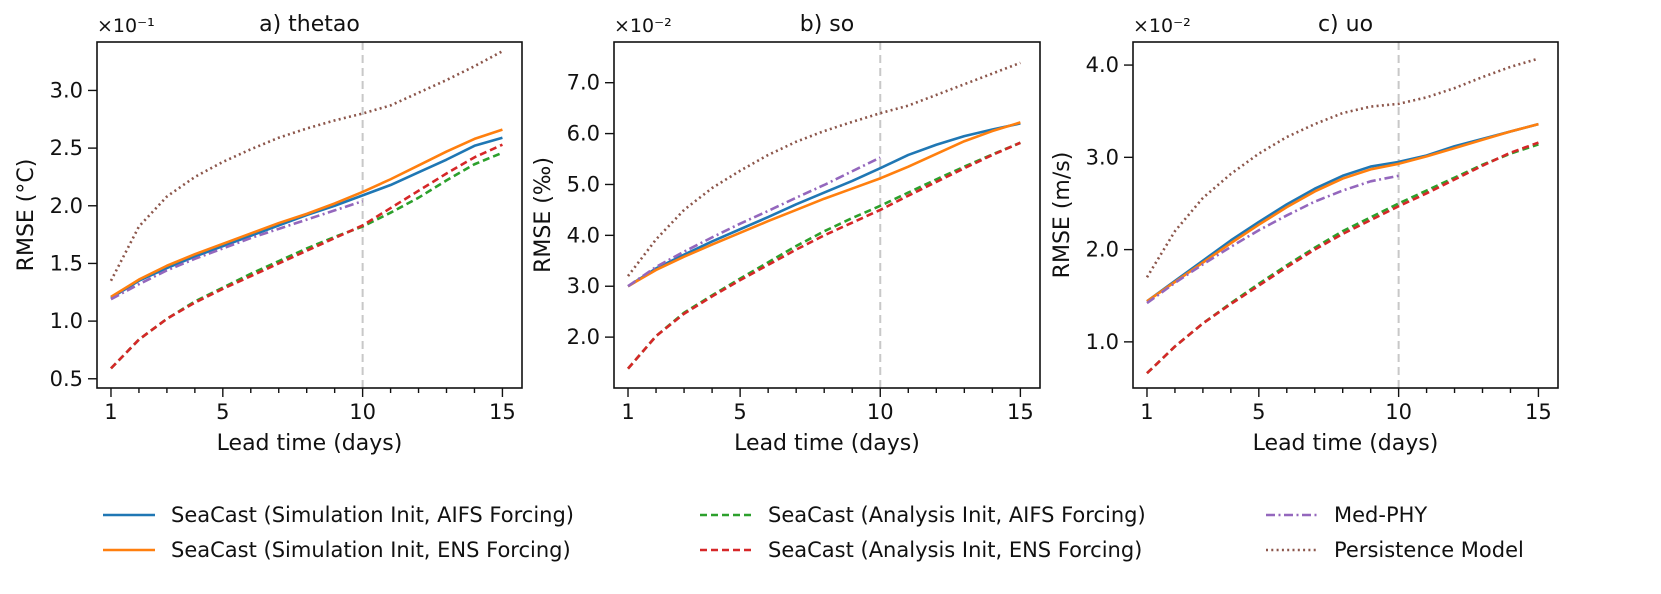 The height and width of the screenshot is (594, 1661). I want to click on y-tick-label: 5.0, so click(583, 184).